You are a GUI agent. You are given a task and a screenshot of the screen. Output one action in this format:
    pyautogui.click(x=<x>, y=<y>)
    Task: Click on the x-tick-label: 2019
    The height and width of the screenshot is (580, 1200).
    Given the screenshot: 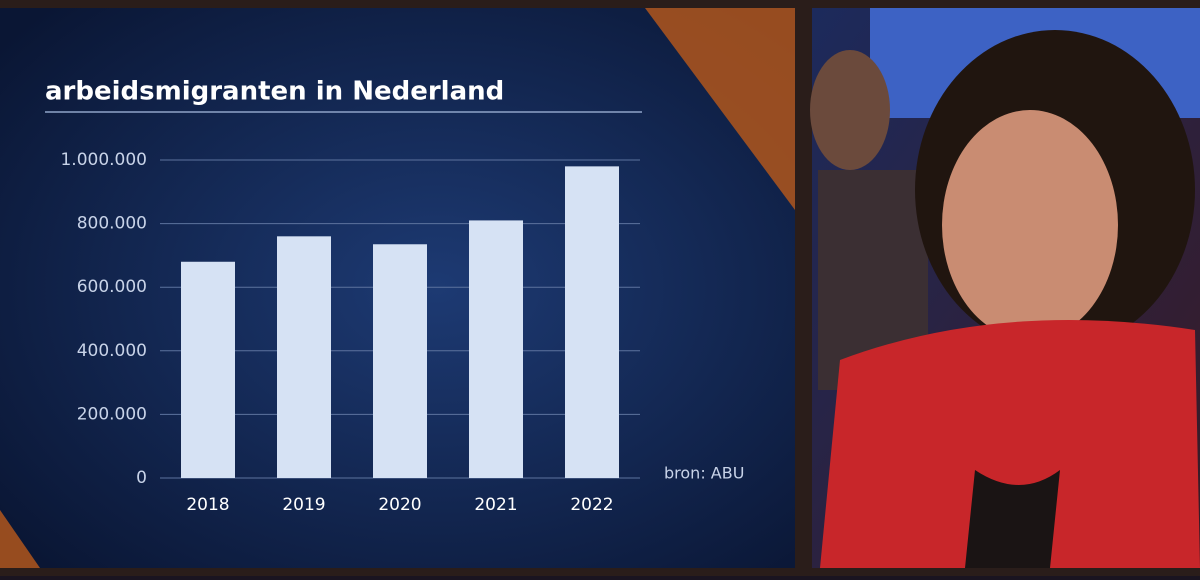 What is the action you would take?
    pyautogui.click(x=303, y=505)
    